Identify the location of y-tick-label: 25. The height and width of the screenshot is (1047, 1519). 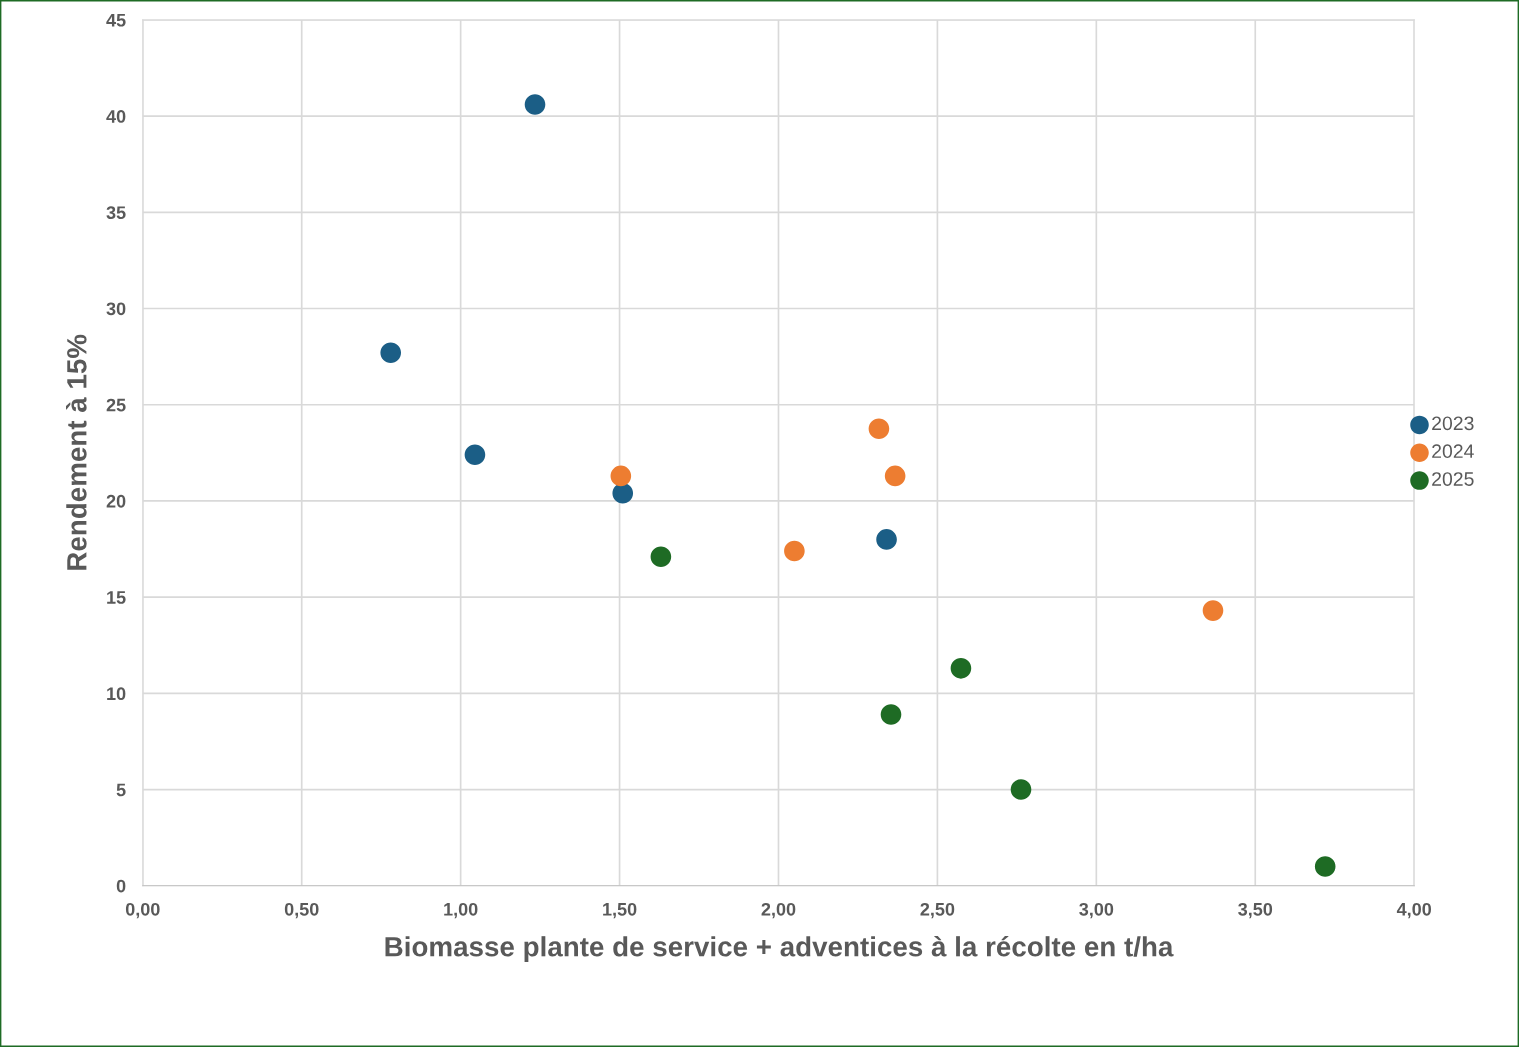
(116, 405).